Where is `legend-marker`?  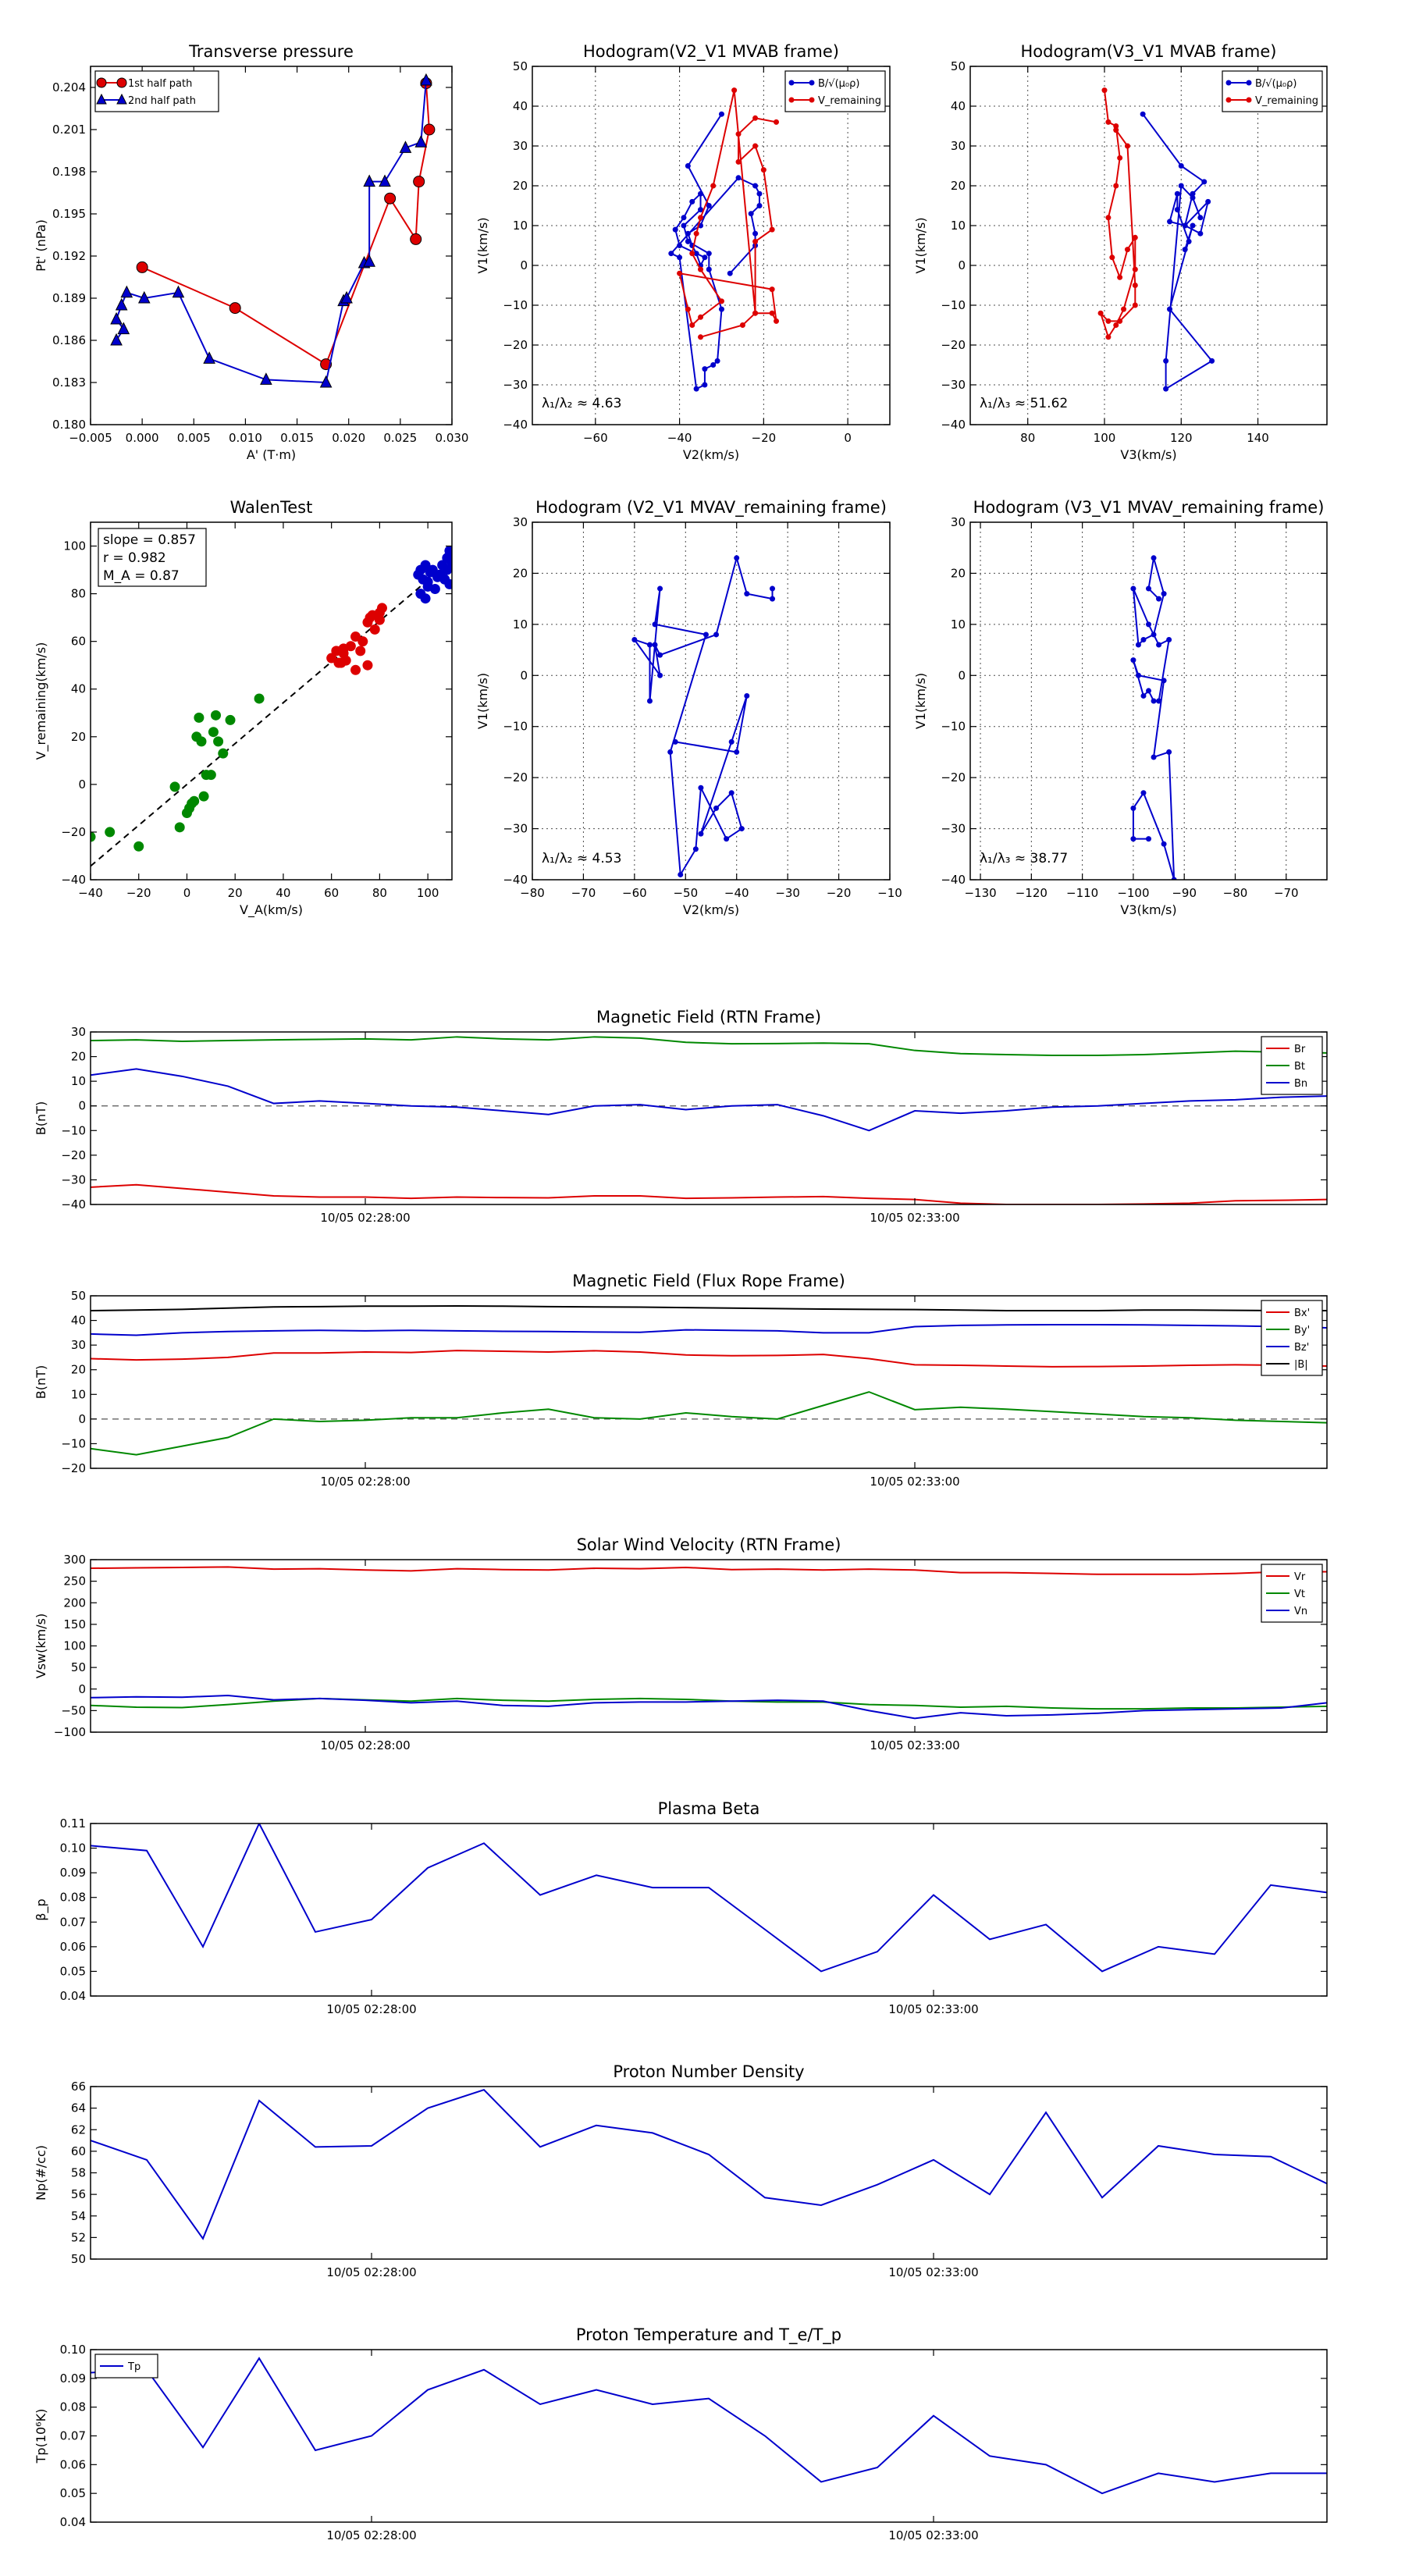 legend-marker is located at coordinates (791, 100).